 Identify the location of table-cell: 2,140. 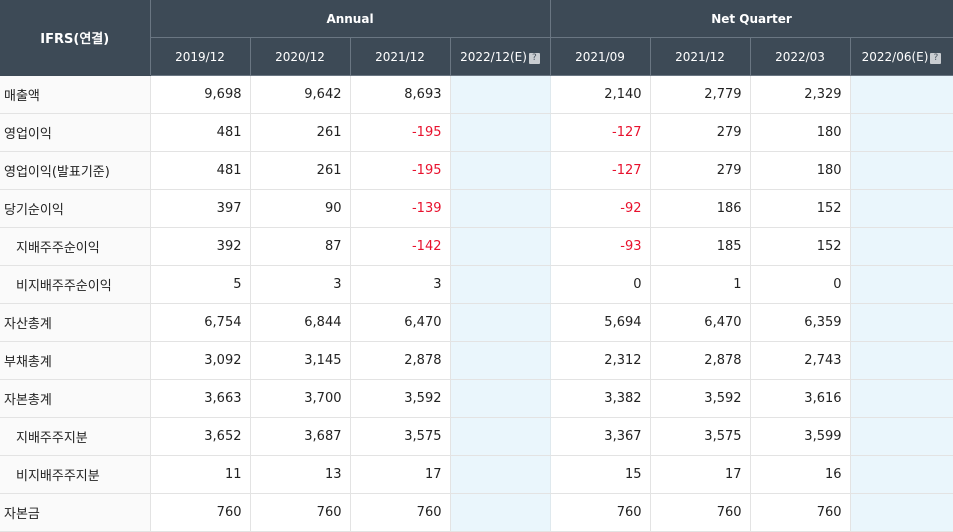
(600, 94).